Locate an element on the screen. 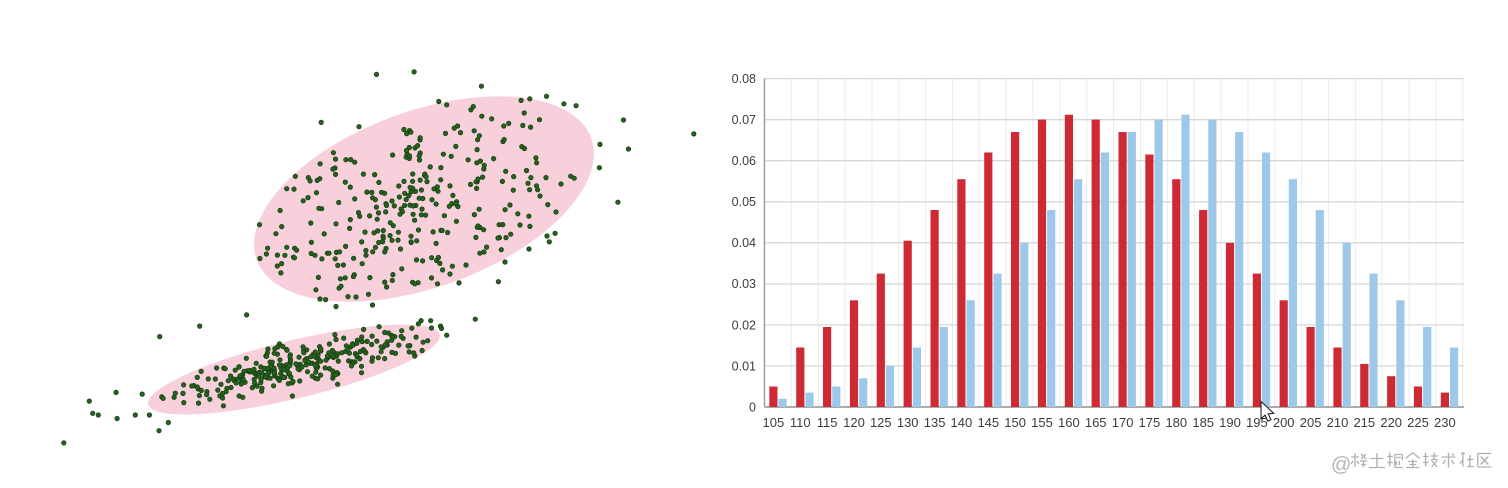 The height and width of the screenshot is (488, 1508). svg-text: 175 is located at coordinates (1150, 422).